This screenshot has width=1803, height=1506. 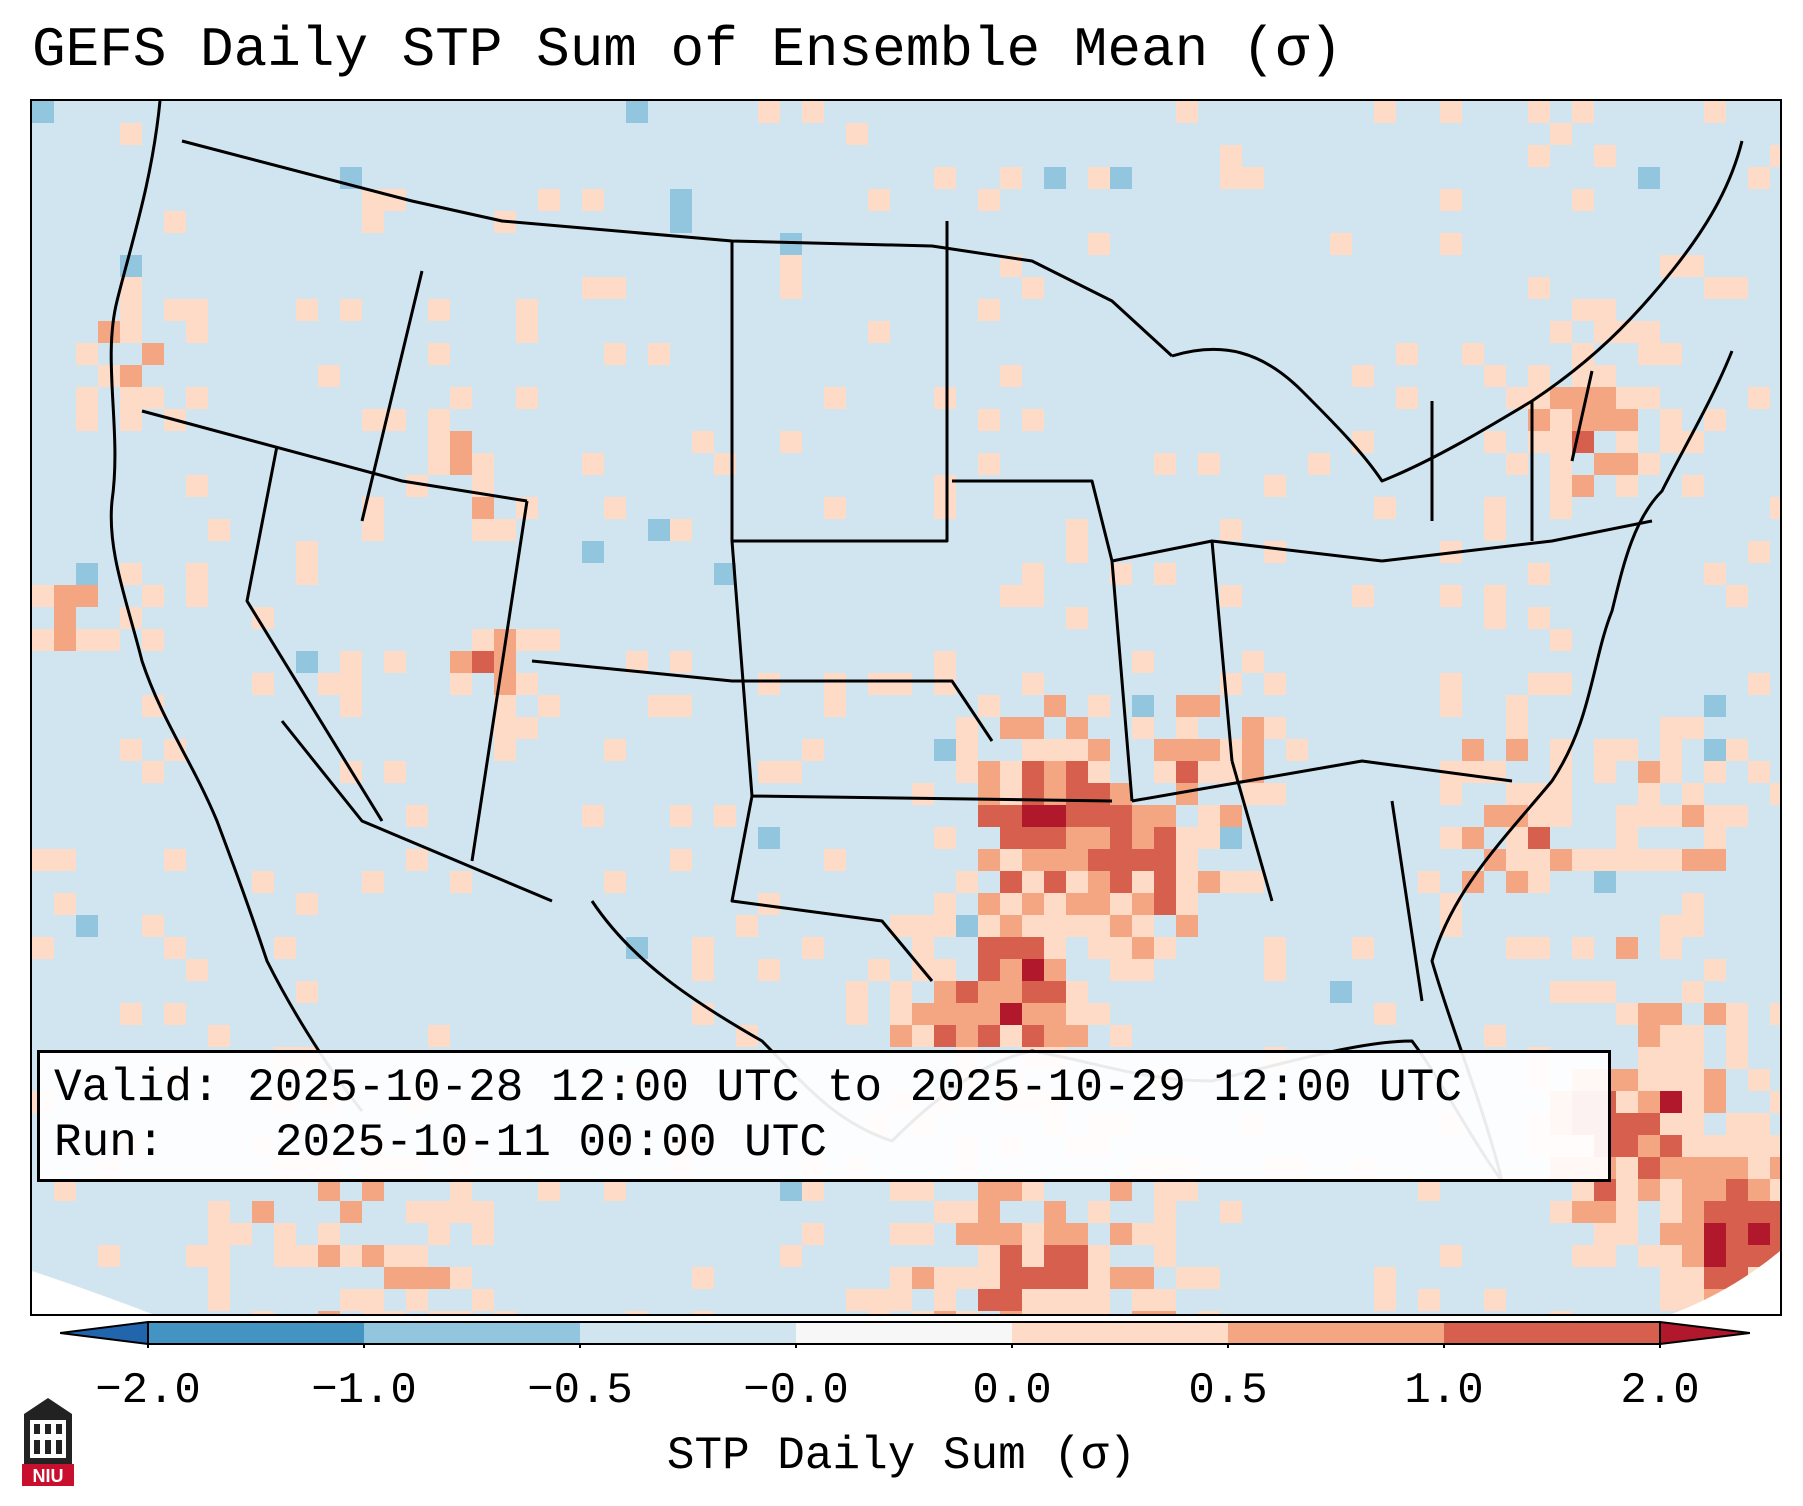 What do you see at coordinates (48, 1476) in the screenshot?
I see `logo-text: NIU` at bounding box center [48, 1476].